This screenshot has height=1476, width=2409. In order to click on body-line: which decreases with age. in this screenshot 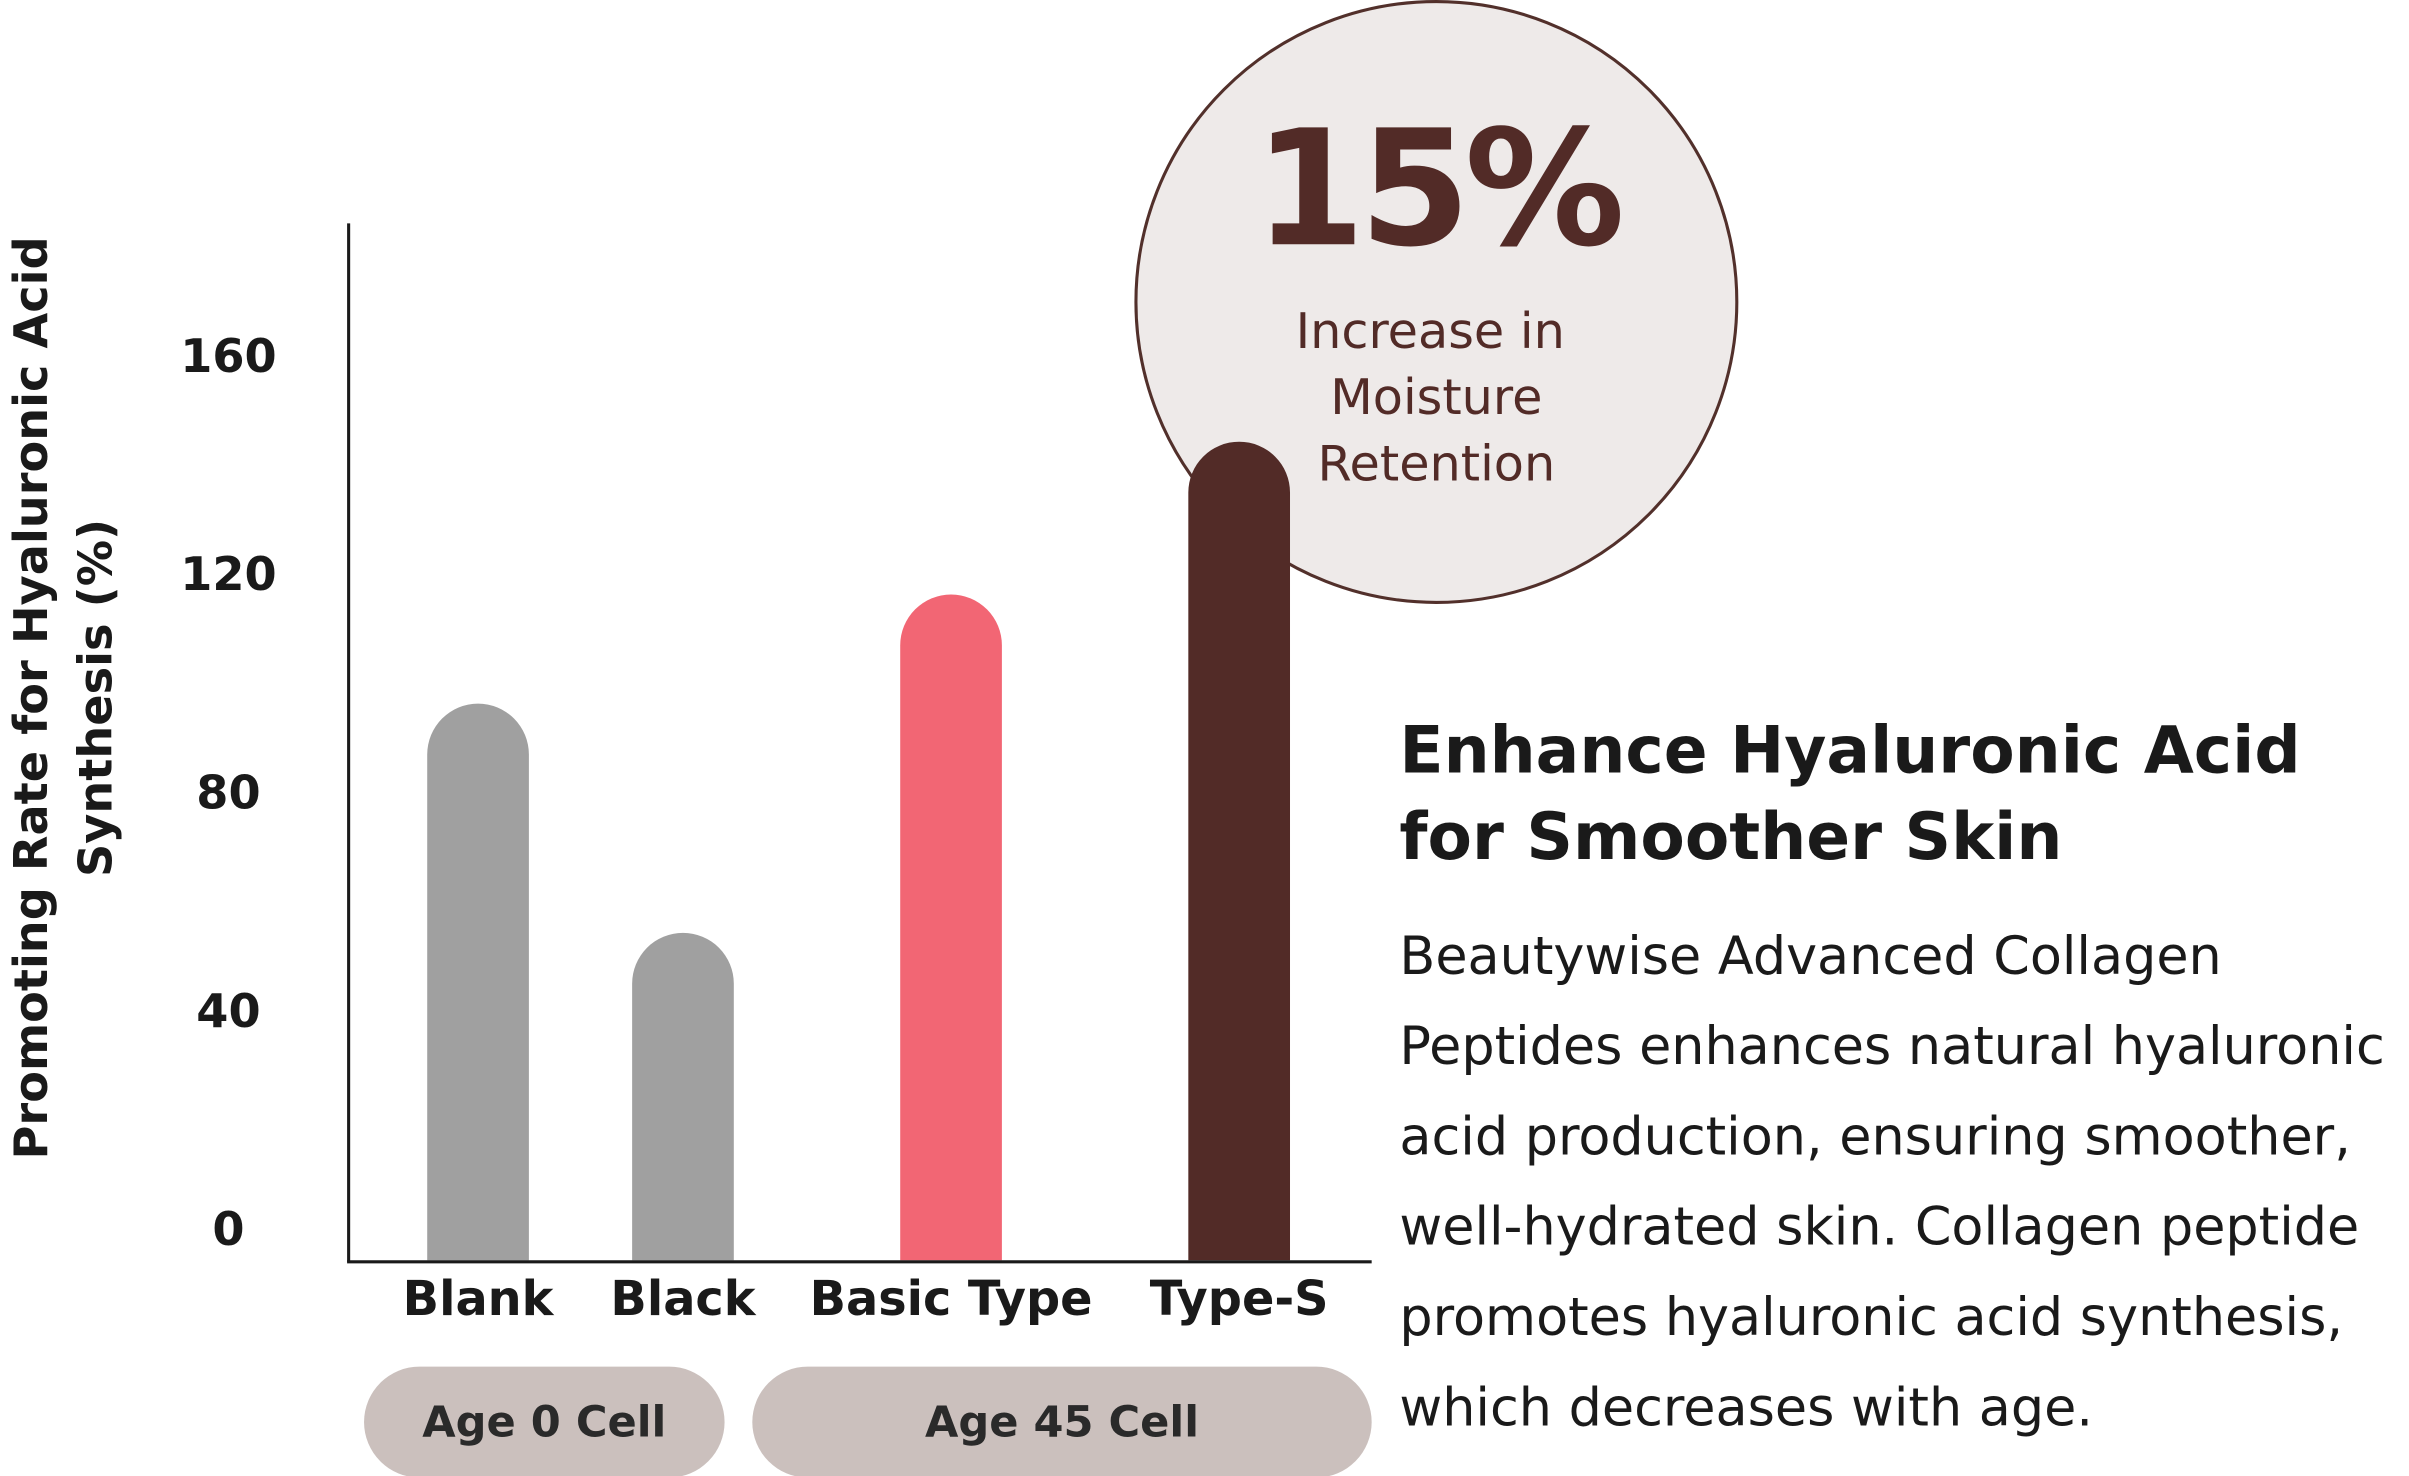, I will do `click(1746, 1407)`.